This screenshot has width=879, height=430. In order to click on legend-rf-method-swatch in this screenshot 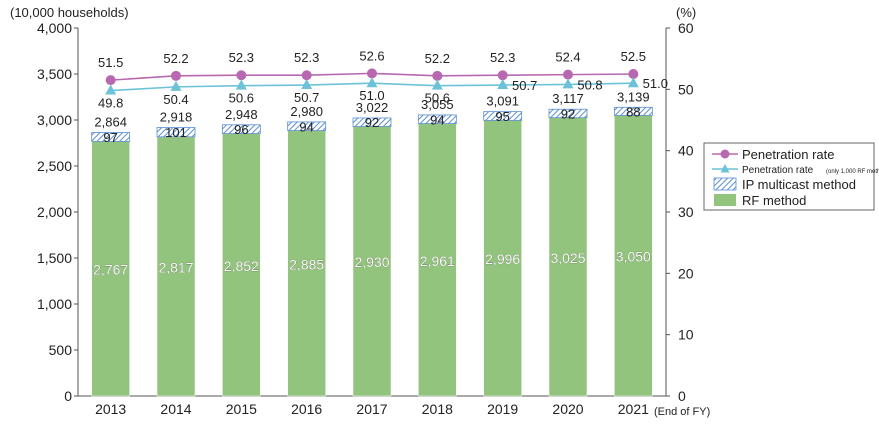, I will do `click(725, 200)`.